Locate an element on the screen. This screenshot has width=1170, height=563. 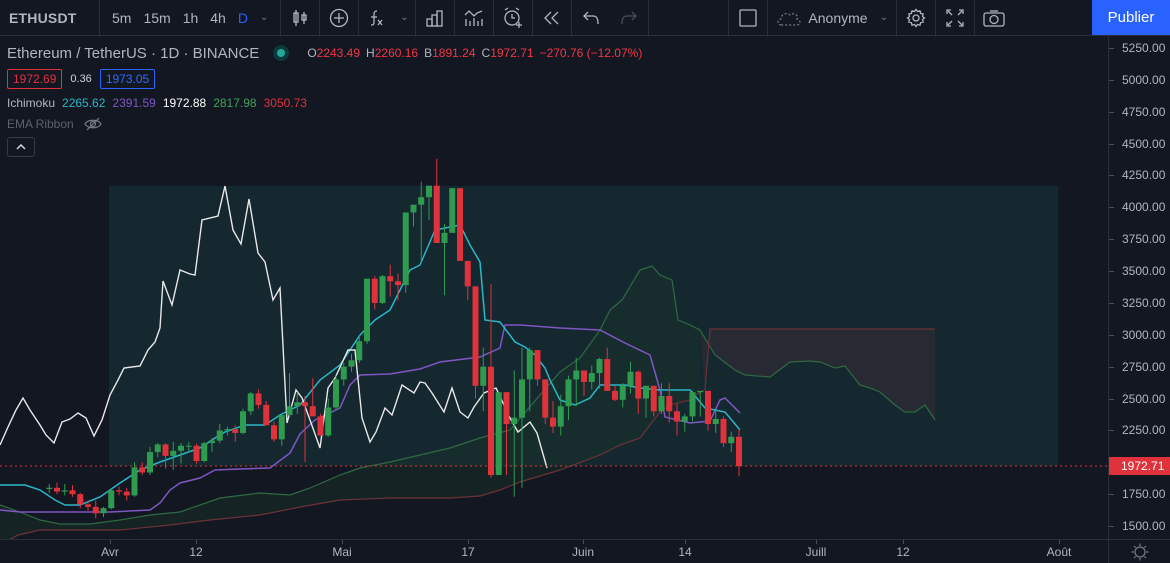
price-tick: 5000.00 is located at coordinates (1144, 79).